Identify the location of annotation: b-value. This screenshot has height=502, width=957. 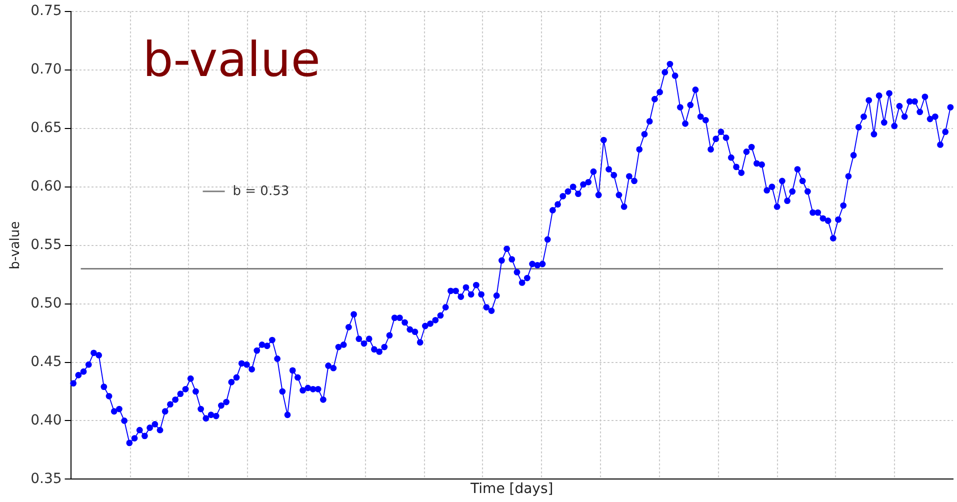
(231, 60).